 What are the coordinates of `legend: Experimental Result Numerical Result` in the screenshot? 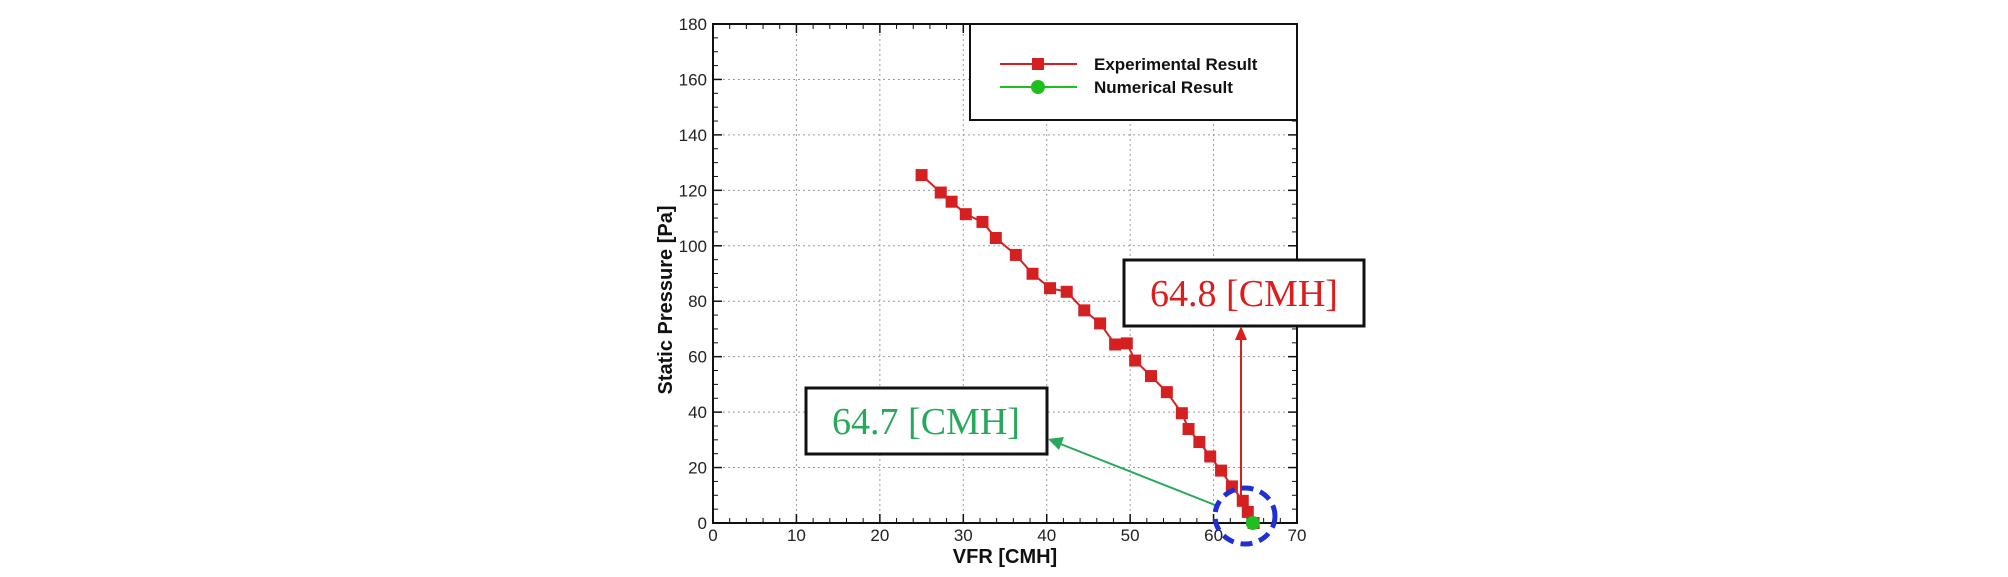 It's located at (1133, 72).